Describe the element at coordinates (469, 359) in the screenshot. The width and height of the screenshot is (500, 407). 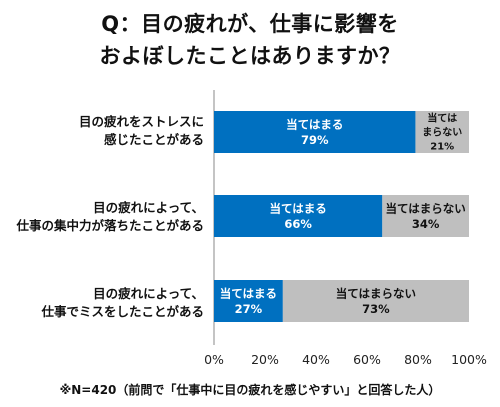
I see `x-tick-100: 100%` at that location.